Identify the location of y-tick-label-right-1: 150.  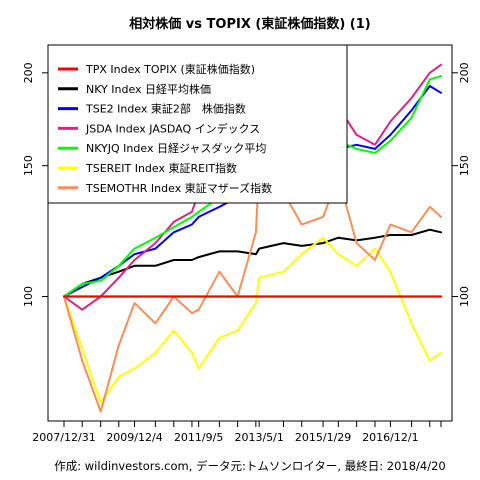
(464, 165).